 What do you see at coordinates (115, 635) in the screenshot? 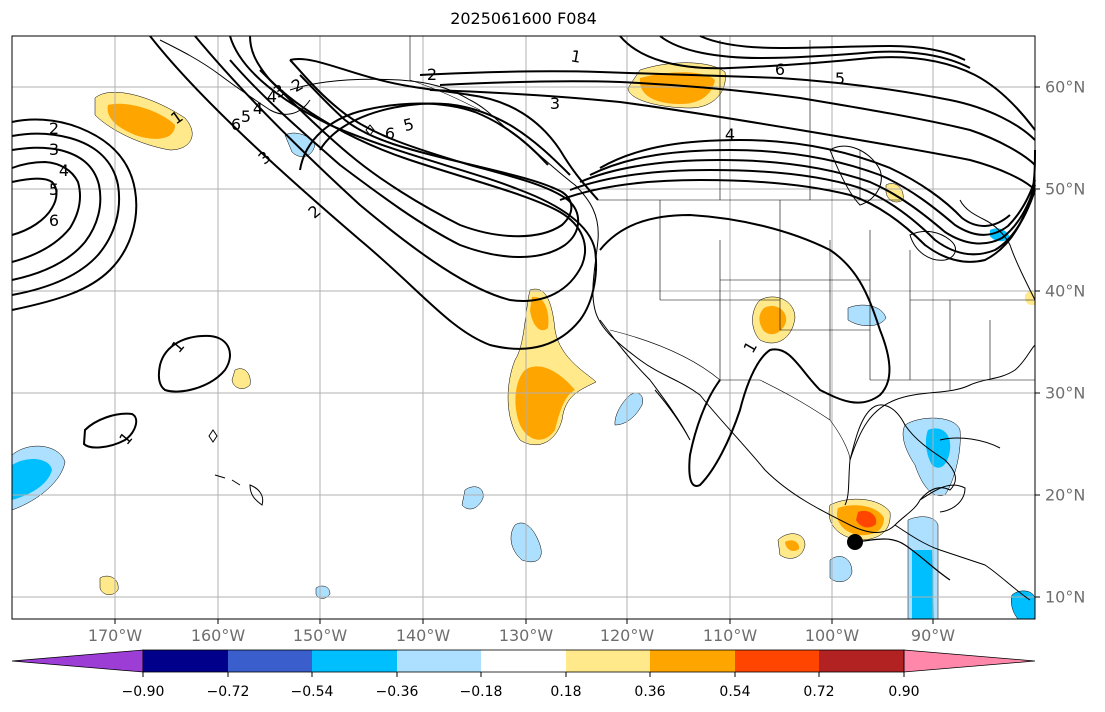
I see `lon-label: 170°W` at bounding box center [115, 635].